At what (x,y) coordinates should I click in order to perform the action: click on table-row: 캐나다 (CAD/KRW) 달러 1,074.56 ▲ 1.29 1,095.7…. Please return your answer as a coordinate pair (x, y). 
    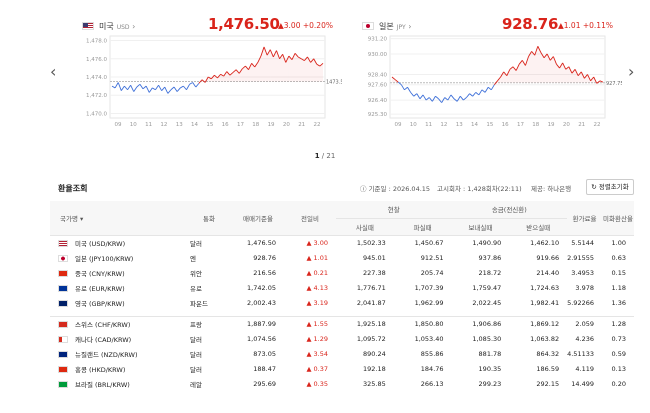
    Looking at the image, I should click on (342, 338).